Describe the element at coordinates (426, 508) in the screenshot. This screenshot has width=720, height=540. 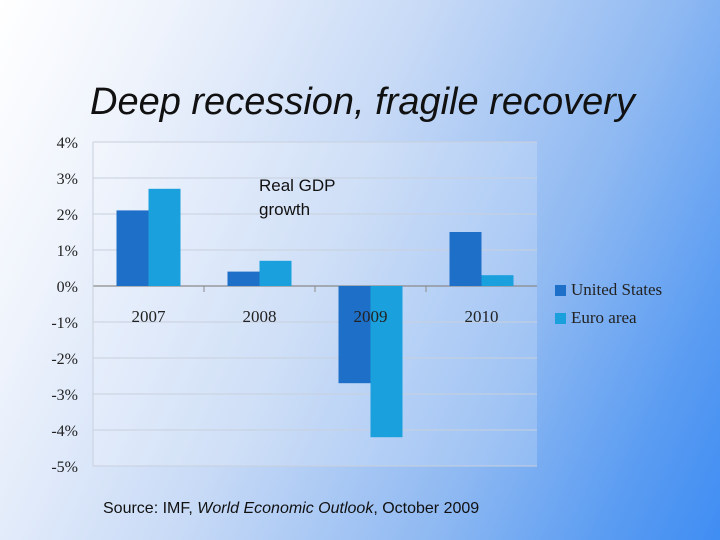
I see `source-suffix: , October 2009` at that location.